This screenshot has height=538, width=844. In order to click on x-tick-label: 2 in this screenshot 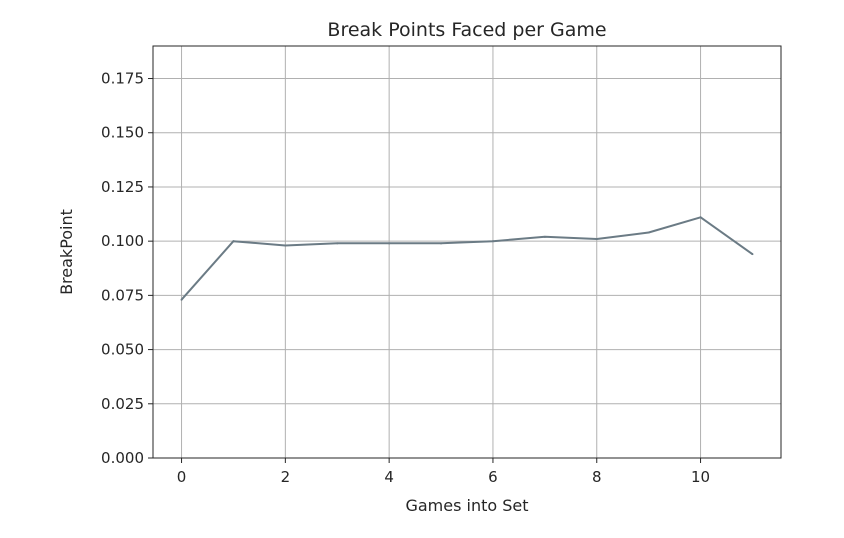, I will do `click(286, 477)`.